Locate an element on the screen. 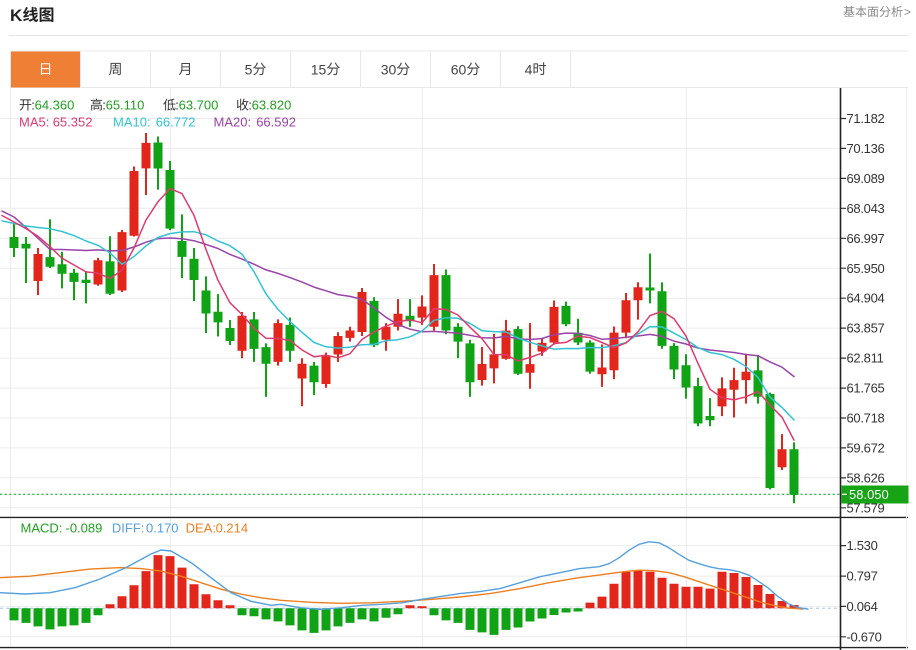  svg-text: 64.360 is located at coordinates (55, 105).